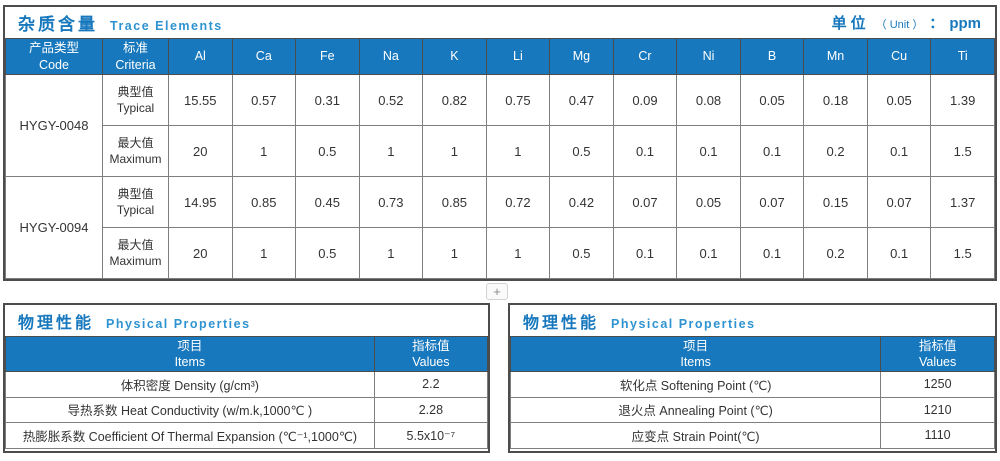 Image resolution: width=1000 pixels, height=461 pixels. I want to click on criteria-en: Maximum, so click(135, 159).